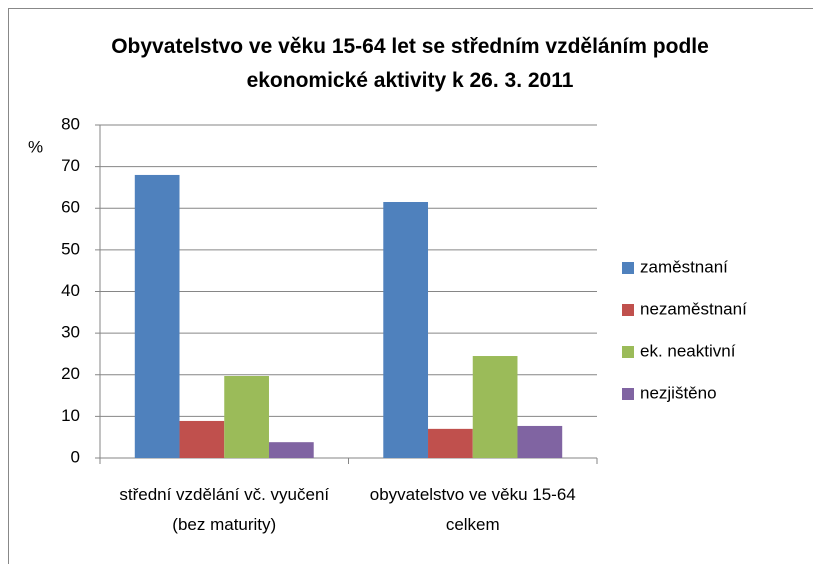 This screenshot has width=813, height=564. I want to click on y-axis-label: %, so click(35, 146).